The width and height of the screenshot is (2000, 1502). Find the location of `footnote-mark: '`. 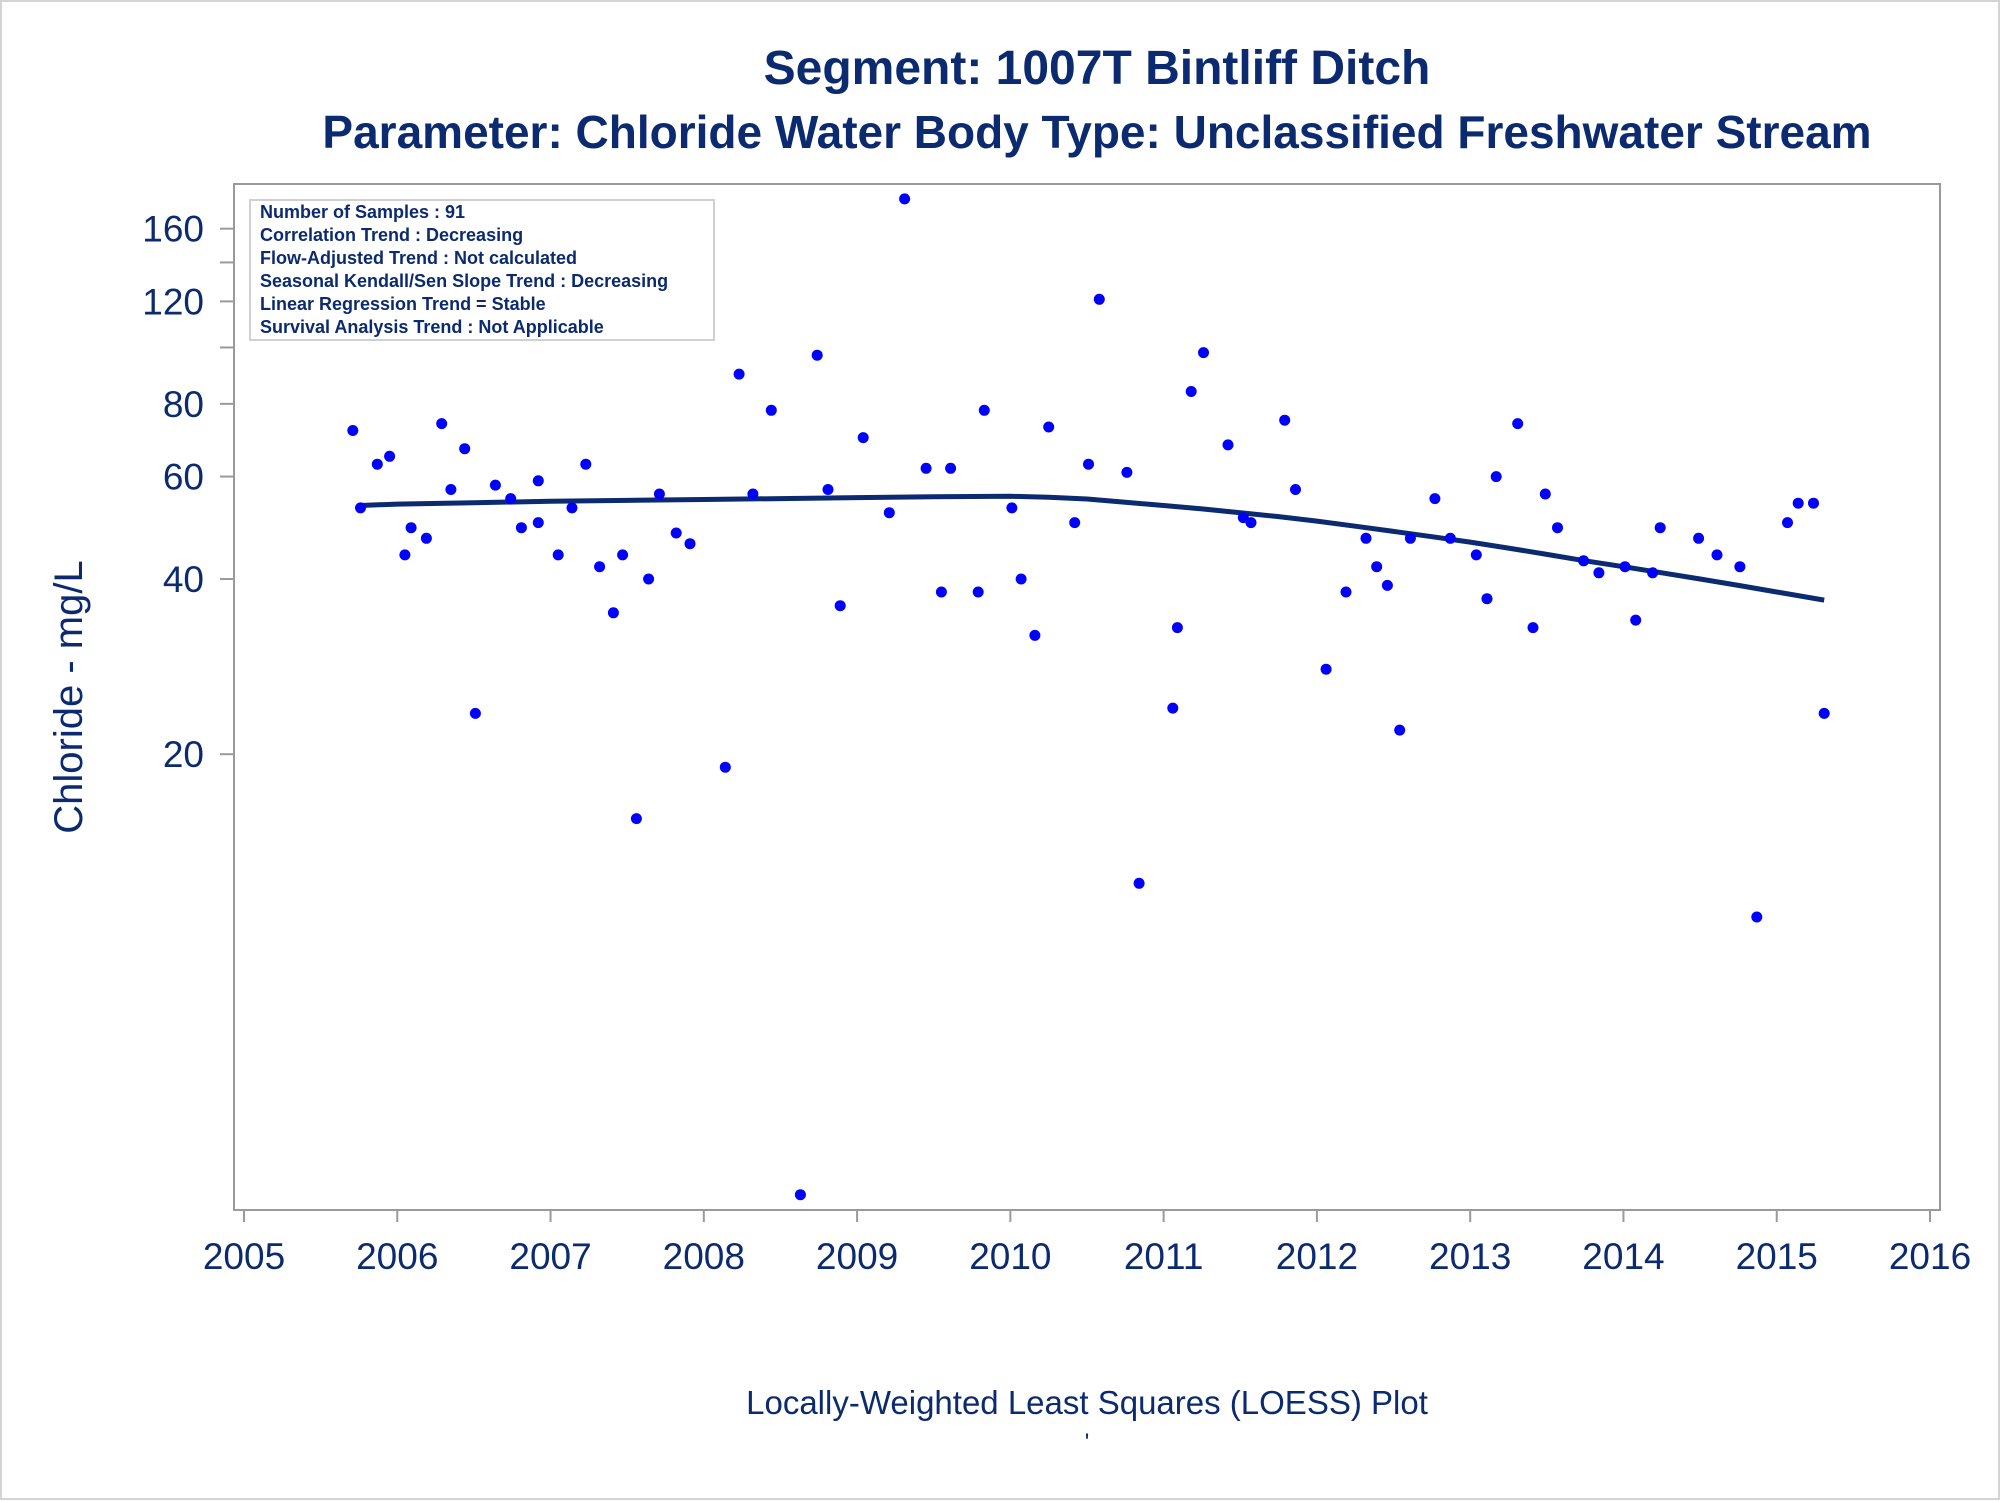

footnote-mark: ' is located at coordinates (1087, 1442).